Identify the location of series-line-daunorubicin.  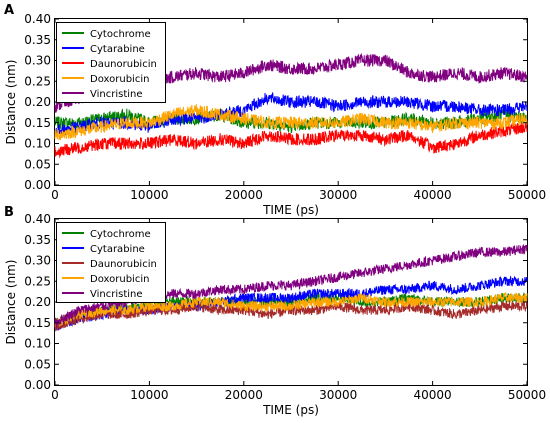
(291, 140).